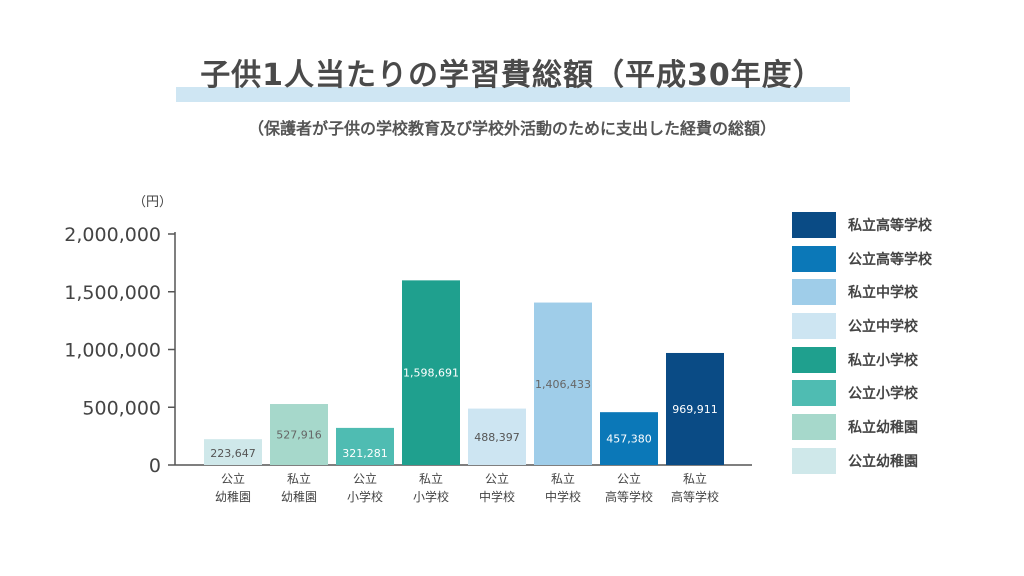 This screenshot has width=1024, height=576. I want to click on legend-label: 私立小学校, so click(883, 360).